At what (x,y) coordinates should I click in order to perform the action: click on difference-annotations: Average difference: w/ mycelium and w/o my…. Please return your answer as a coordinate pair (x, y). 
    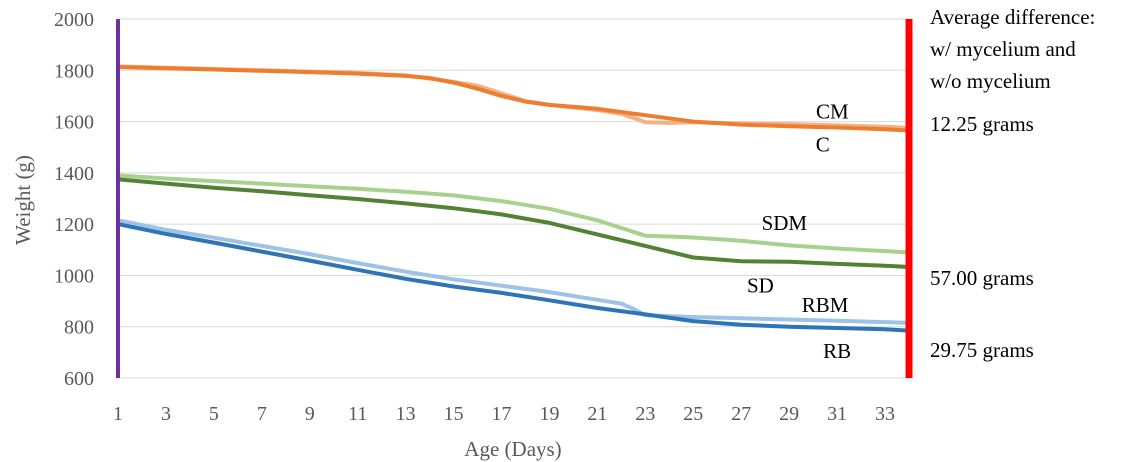
    Looking at the image, I should click on (1012, 183).